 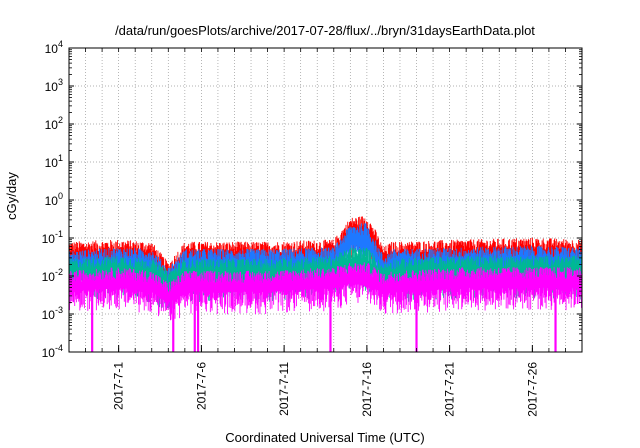 I want to click on y-tick-label: 10³, so click(x=54, y=85).